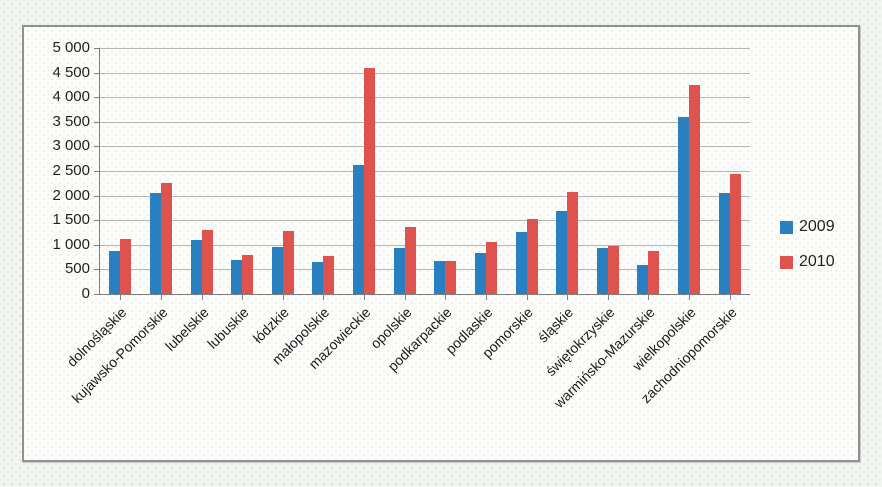 This screenshot has height=487, width=882. Describe the element at coordinates (71, 170) in the screenshot. I see `y-axis-label: 2 500` at that location.